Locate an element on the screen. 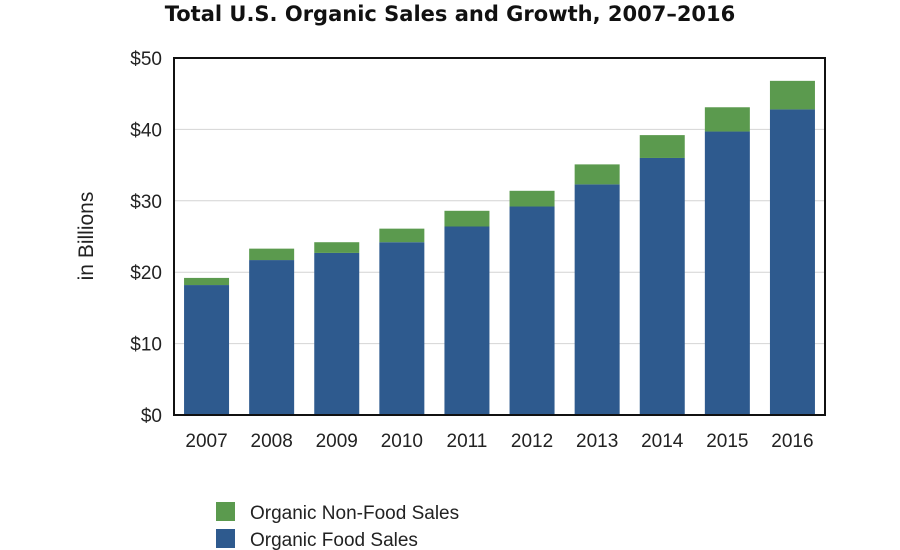 This screenshot has height=550, width=900. x-tick-label: 2011 is located at coordinates (467, 441).